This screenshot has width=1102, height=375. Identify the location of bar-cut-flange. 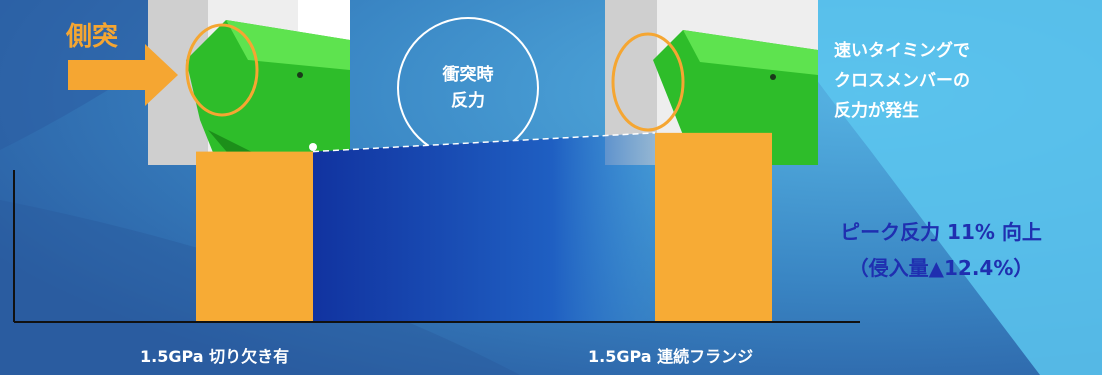
(254, 236).